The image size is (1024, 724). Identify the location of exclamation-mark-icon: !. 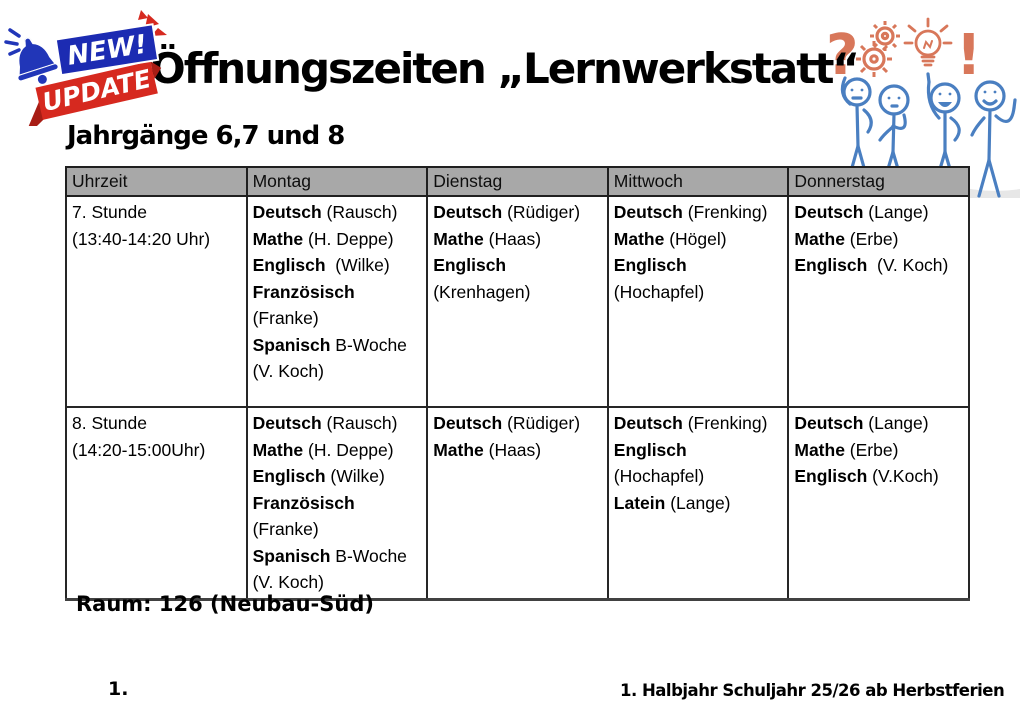
(969, 55).